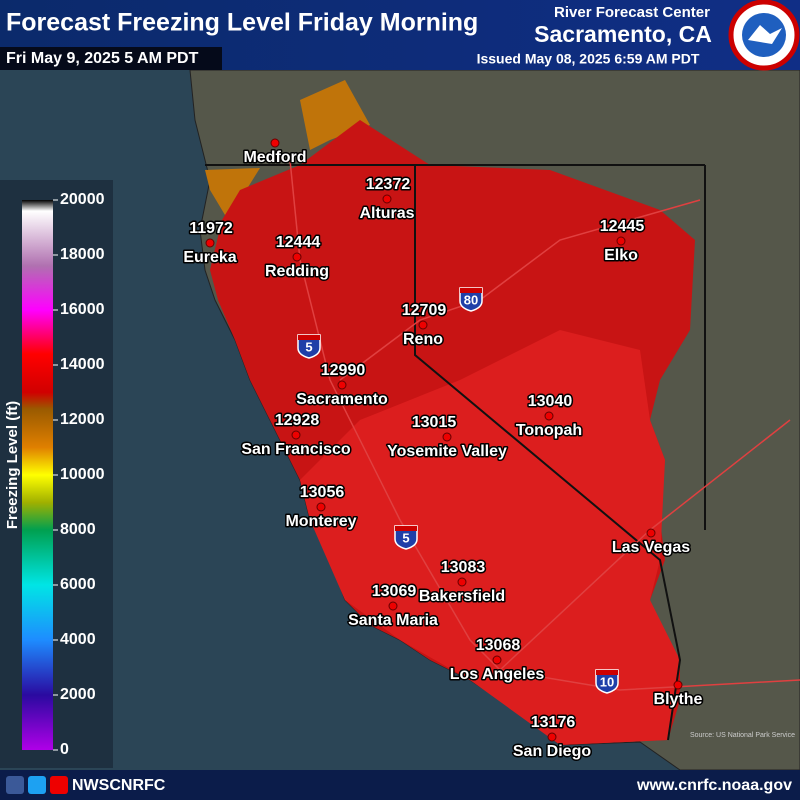 Image resolution: width=800 pixels, height=800 pixels. What do you see at coordinates (588, 59) in the screenshot?
I see `issued-time: Issued May 08, 2025 6:59 AM PDT` at bounding box center [588, 59].